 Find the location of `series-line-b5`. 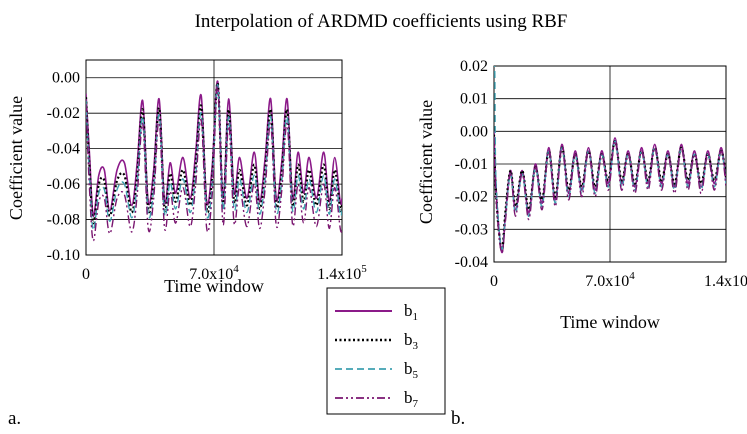

series-line-b5 is located at coordinates (610, 158).